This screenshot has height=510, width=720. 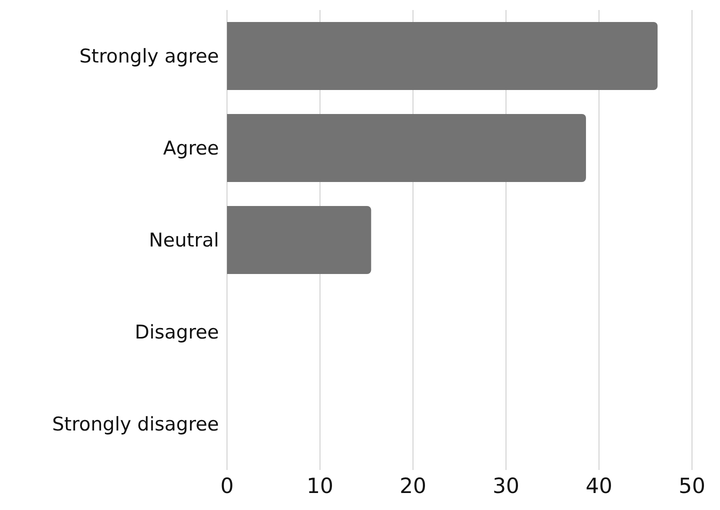 I want to click on y-tick-label: Neutral, so click(x=183, y=241).